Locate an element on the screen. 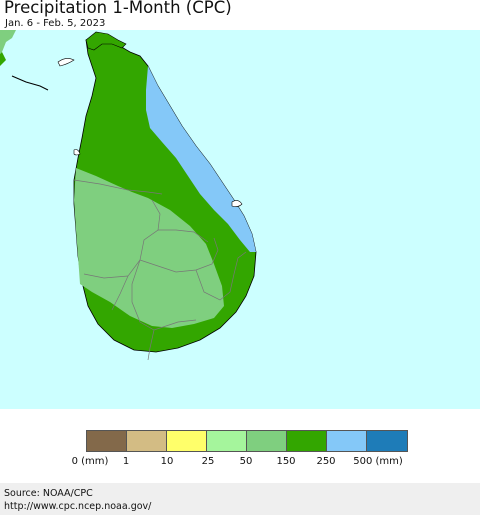 This screenshot has width=480, height=515. source-url: http://www.cpc.ncep.noaa.gov/ is located at coordinates (78, 506).